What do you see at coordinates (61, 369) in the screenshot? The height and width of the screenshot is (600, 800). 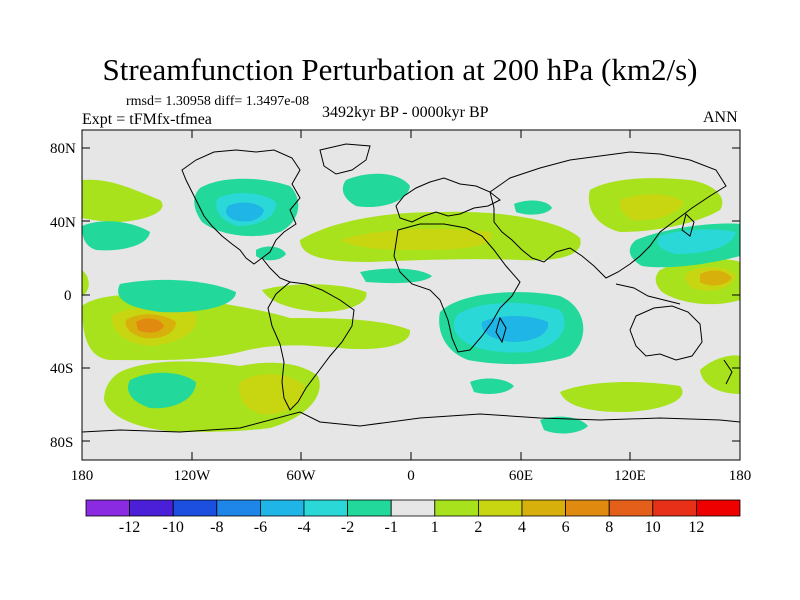 I see `lat-label-40s: 40S` at bounding box center [61, 369].